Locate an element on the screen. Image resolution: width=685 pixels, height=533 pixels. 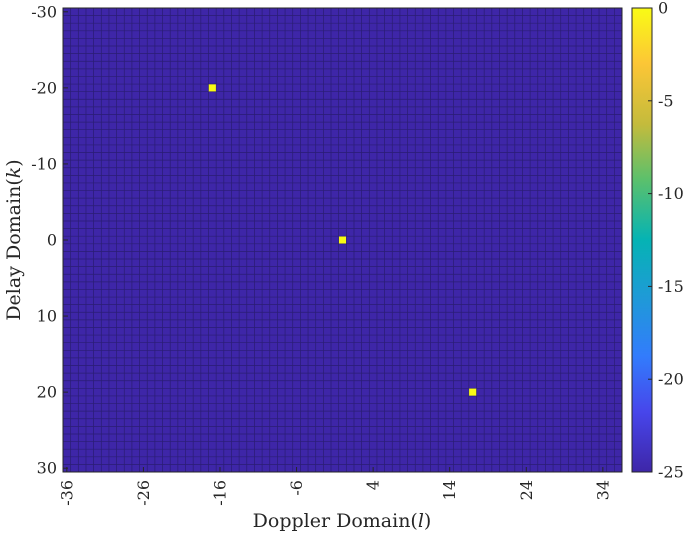
colorbar-ticks: 0 -5 -10 -15 -20 -25 is located at coordinates (666, 241).